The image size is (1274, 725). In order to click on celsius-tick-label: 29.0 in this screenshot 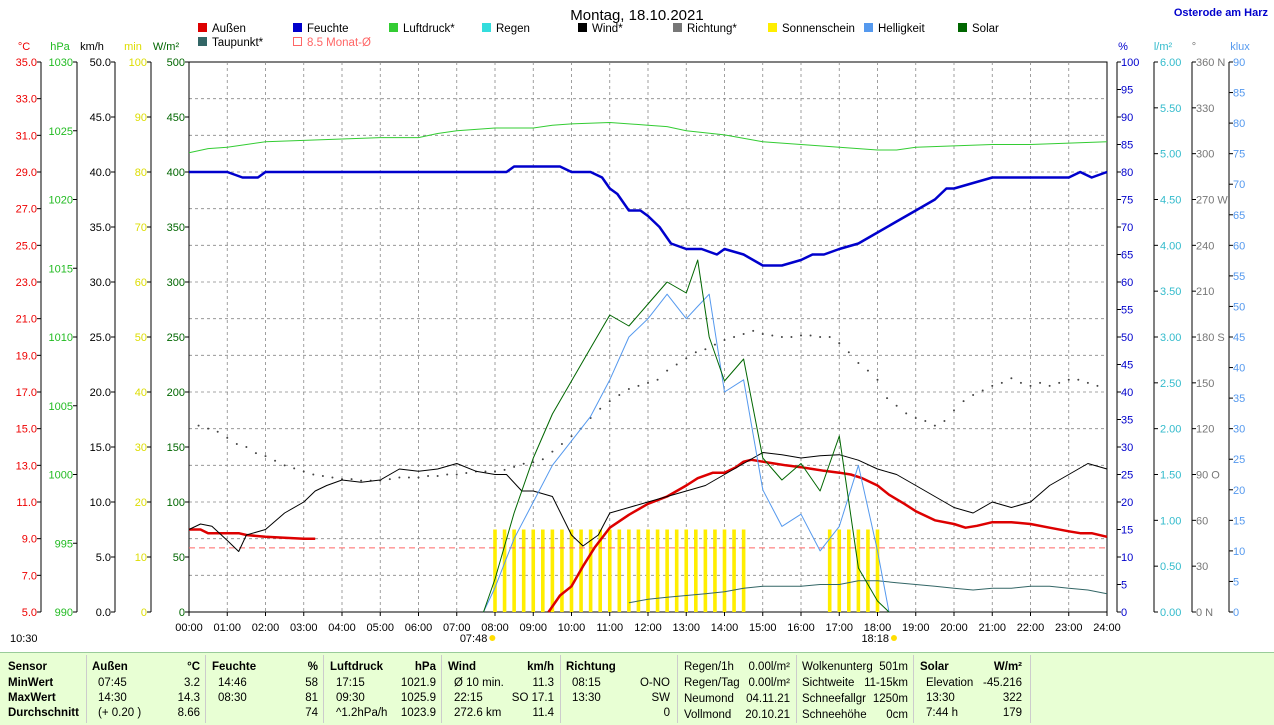, I will do `click(26, 173)`.